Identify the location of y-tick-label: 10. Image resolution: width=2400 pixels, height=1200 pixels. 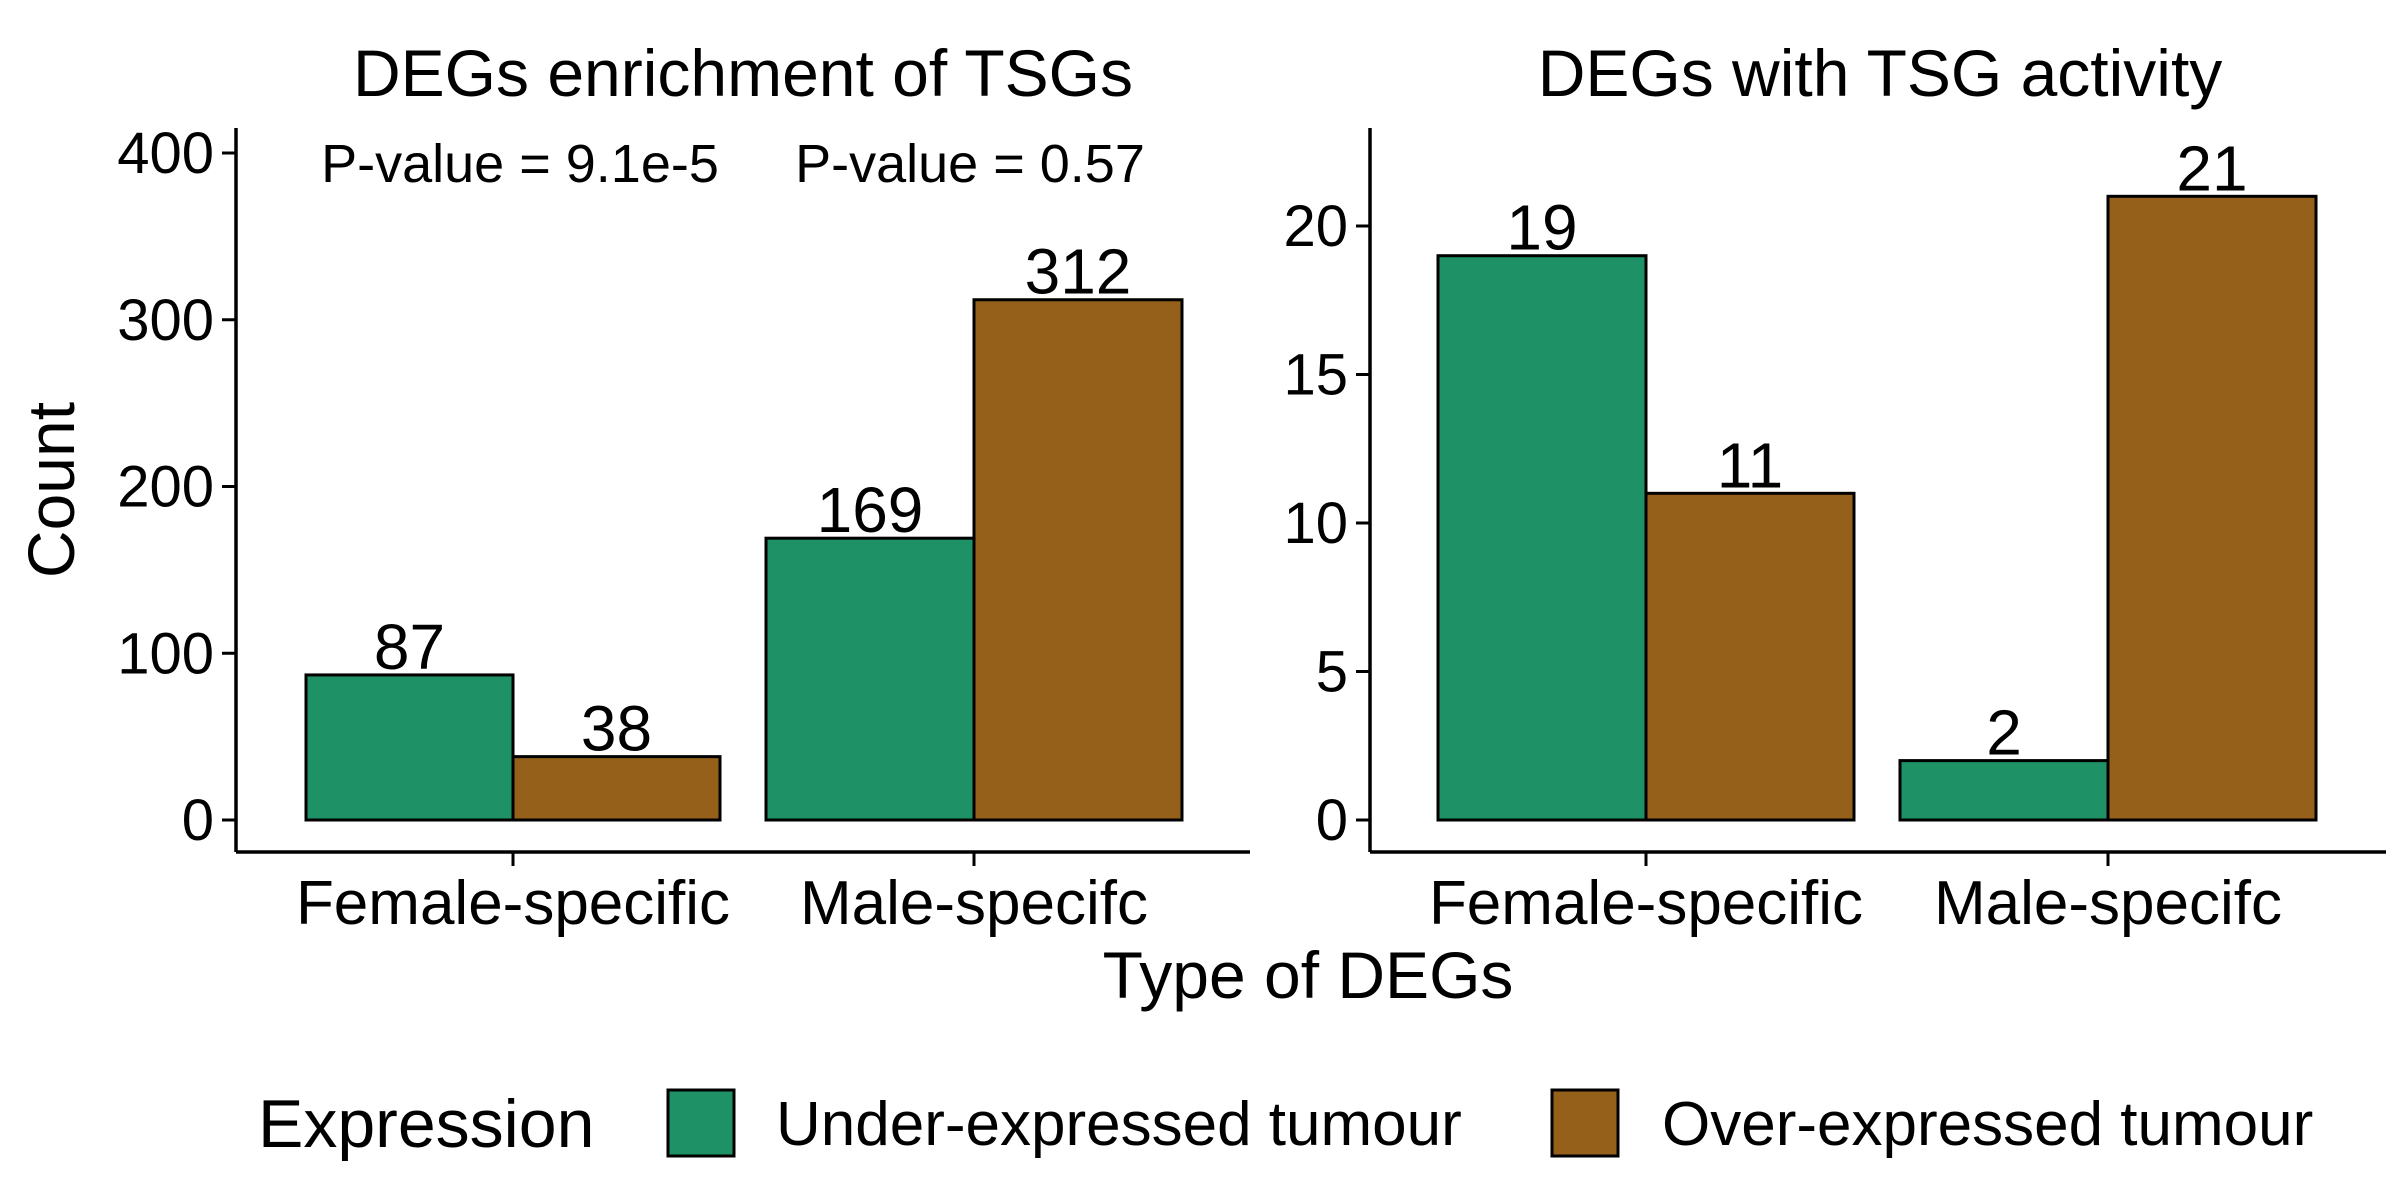
(1315, 523).